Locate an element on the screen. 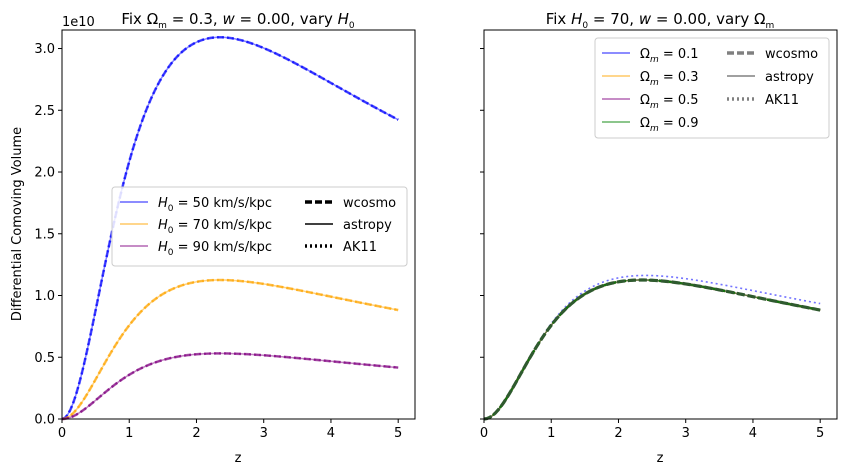  right-chart-title: Fix H0 = 70, w = 0.00, vary Ωm is located at coordinates (660, 20).